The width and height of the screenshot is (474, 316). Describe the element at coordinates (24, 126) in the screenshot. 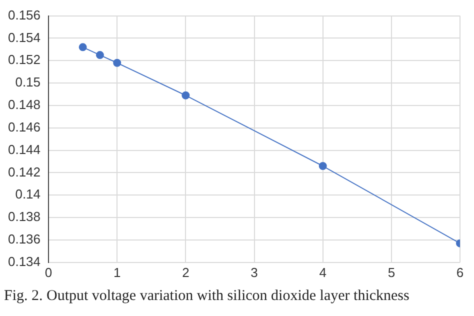

I see `y-tick-label: 0.146` at that location.